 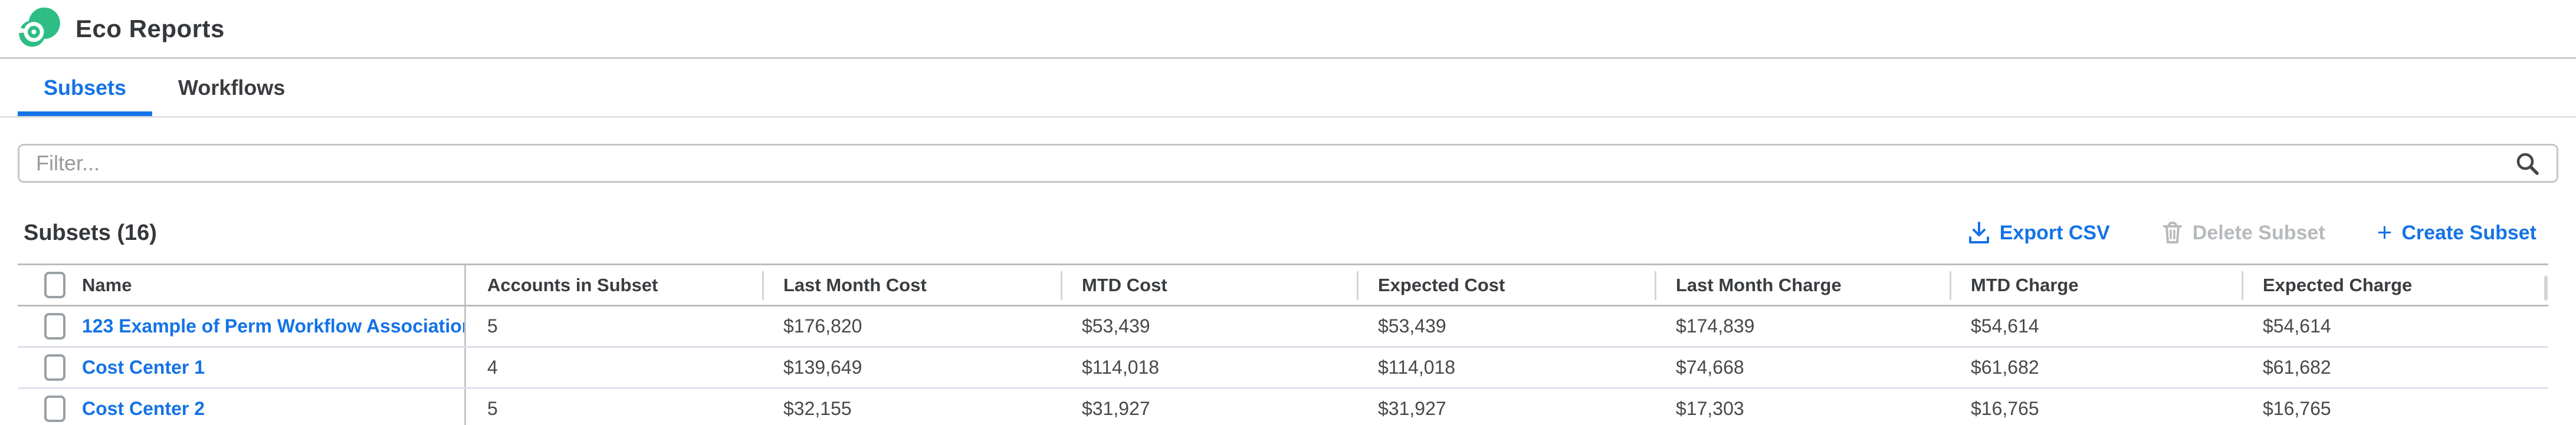 I want to click on filter-bar, so click(x=1288, y=163).